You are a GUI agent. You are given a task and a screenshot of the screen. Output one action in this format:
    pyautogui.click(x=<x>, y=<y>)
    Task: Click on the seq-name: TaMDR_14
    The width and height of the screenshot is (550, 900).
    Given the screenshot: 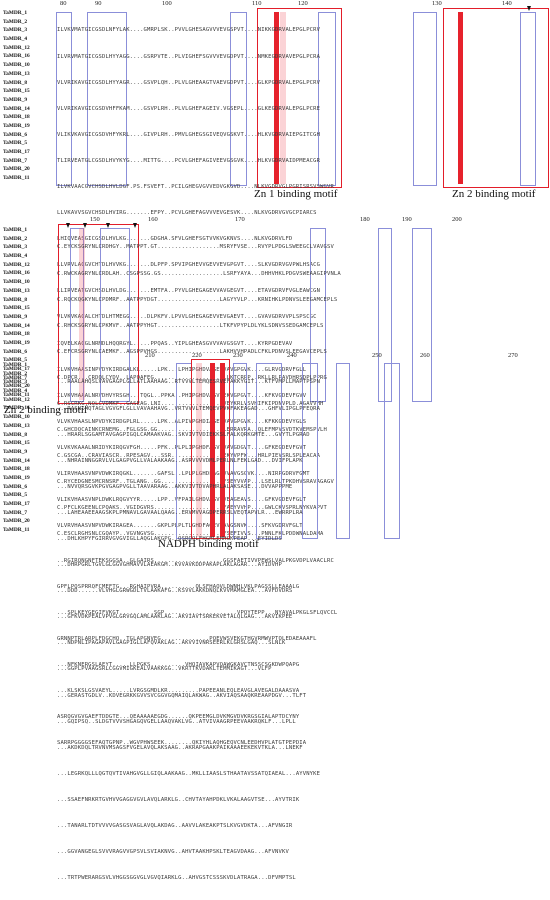 What is the action you would take?
    pyautogui.click(x=16, y=108)
    